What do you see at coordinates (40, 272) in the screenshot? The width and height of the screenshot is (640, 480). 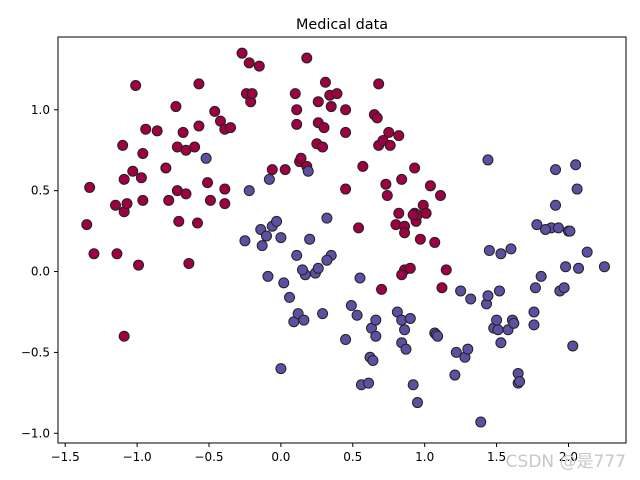 I see `y-tick-label: 0.0` at bounding box center [40, 272].